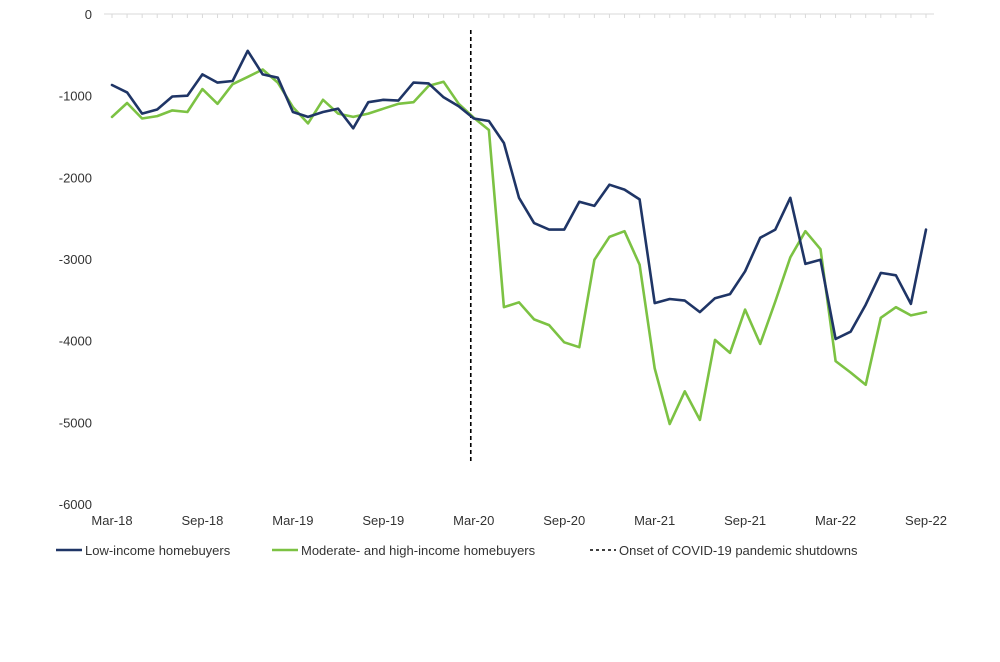 This screenshot has width=1000, height=662. I want to click on x-tick-label: Mar-20, so click(473, 520).